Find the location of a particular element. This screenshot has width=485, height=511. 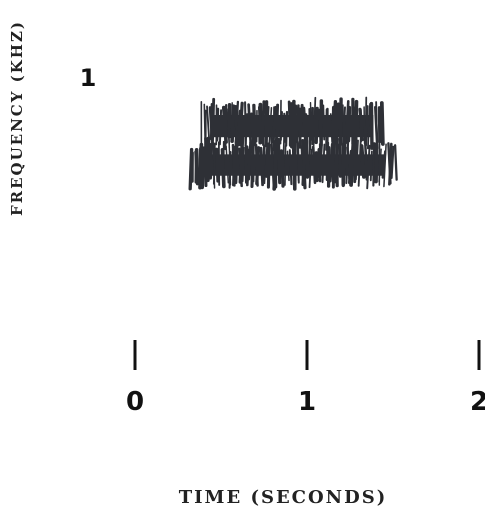

spectrogram-energy is located at coordinates (293, 143).